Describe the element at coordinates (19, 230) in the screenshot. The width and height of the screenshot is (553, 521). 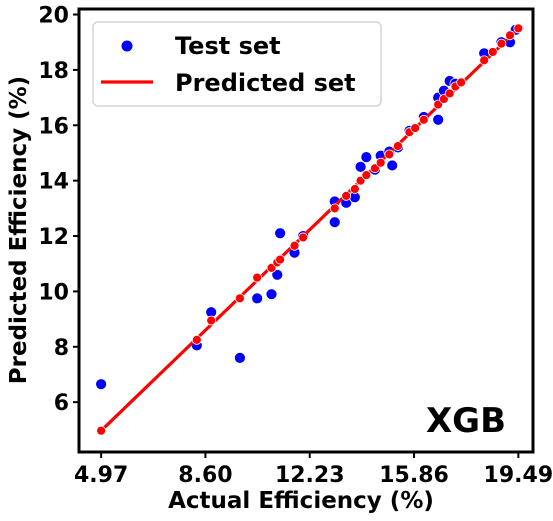
I see `y-axis-label: Predicted Efficiency (%)` at that location.